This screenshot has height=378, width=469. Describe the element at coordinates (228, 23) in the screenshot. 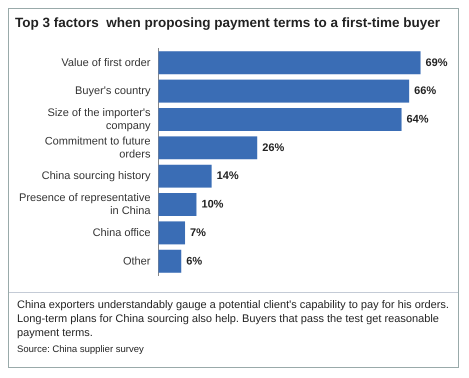

I see `chart-title: Top 3 factors when proposing payment terms to a first-time buyer` at that location.